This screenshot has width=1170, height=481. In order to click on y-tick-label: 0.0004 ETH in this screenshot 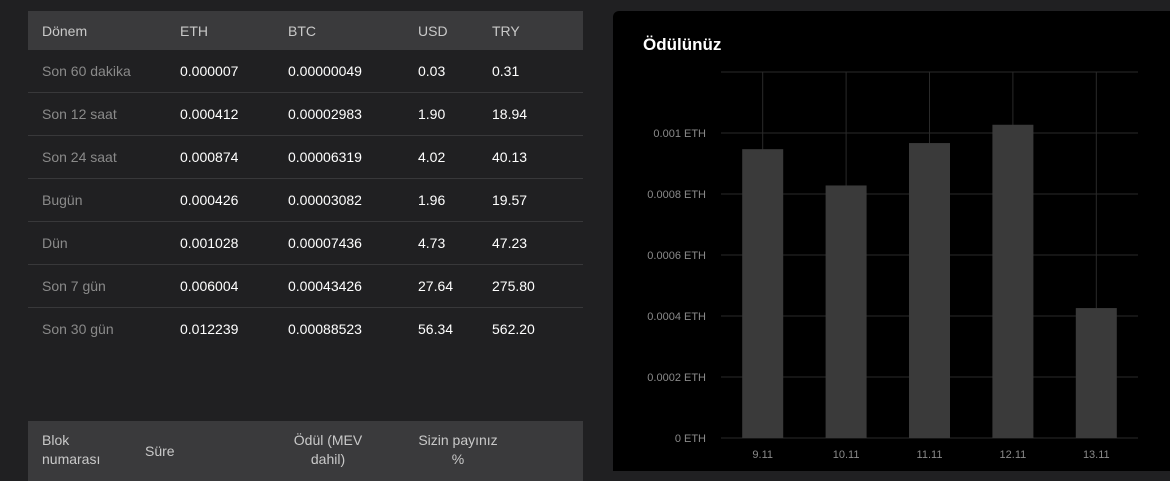, I will do `click(676, 317)`.